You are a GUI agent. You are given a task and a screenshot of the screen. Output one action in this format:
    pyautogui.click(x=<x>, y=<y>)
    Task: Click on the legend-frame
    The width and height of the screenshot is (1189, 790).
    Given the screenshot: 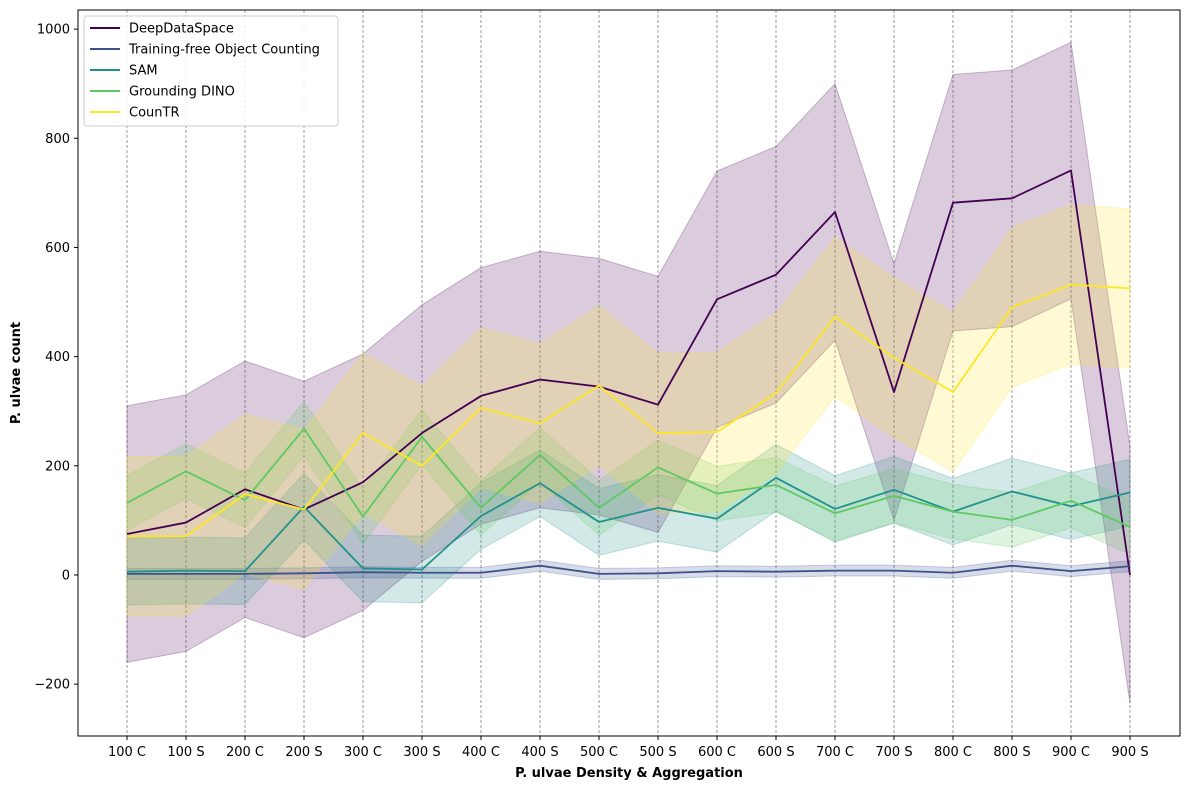 What is the action you would take?
    pyautogui.click(x=211, y=71)
    